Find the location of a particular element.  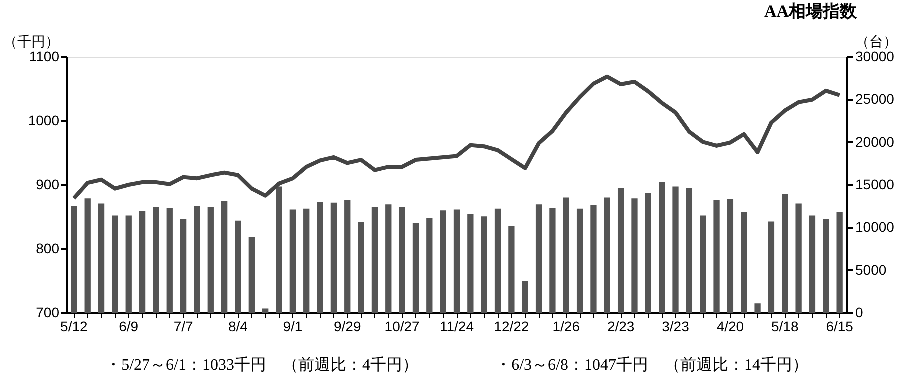

x-tick-label: 8/4 is located at coordinates (238, 326).